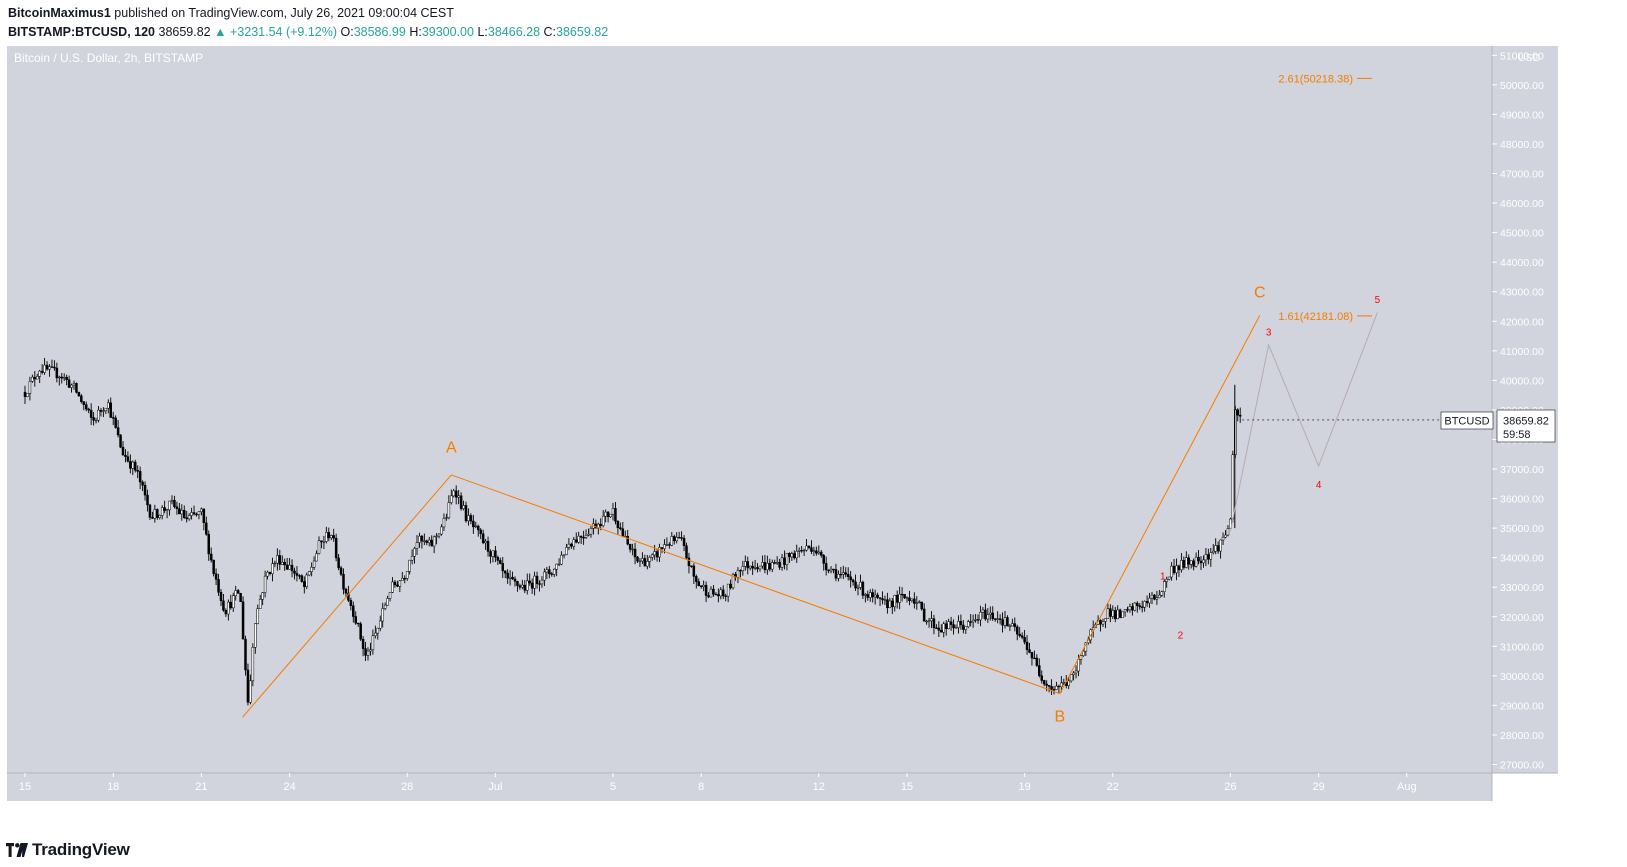 Image resolution: width=1627 pixels, height=867 pixels. I want to click on y-tick-label: 28000.00, so click(1522, 736).